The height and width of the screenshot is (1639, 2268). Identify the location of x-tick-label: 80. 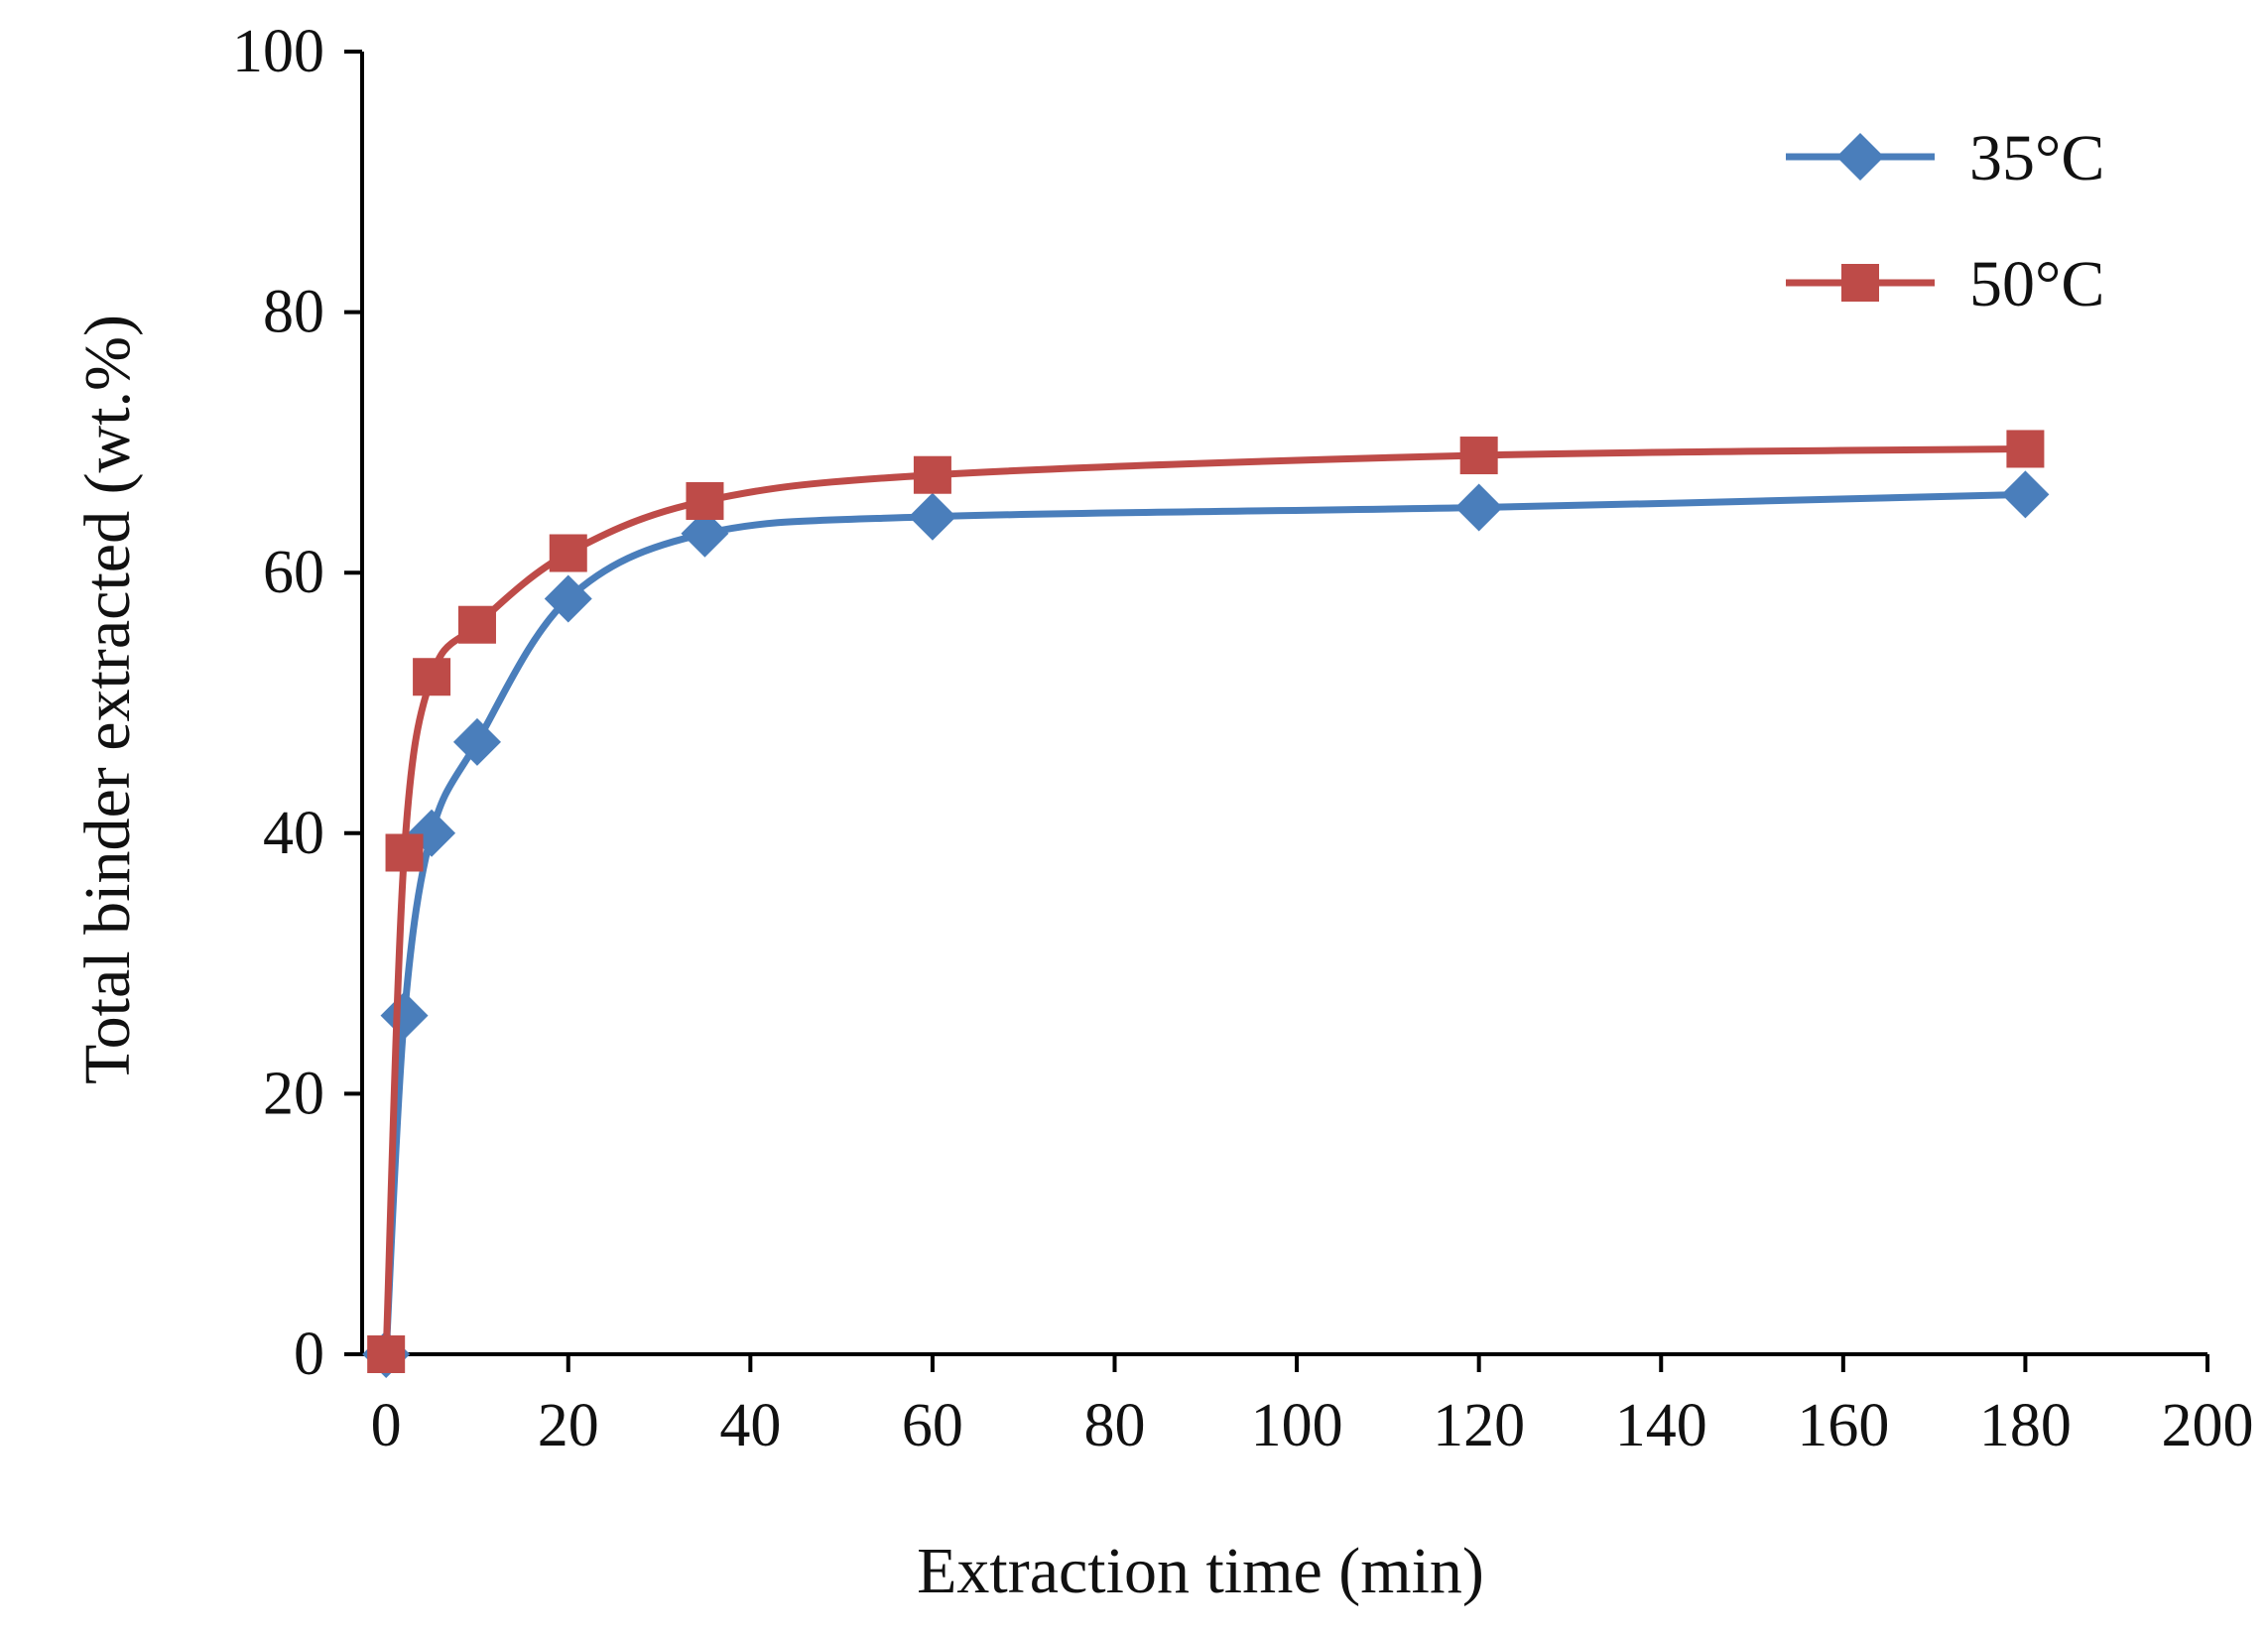
(1115, 1425).